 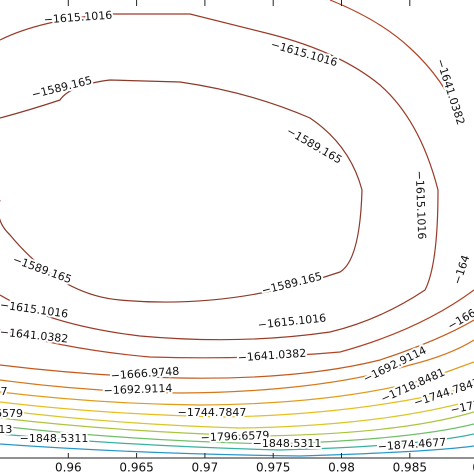 What do you see at coordinates (459, 319) in the screenshot?
I see `contour-label: −166` at bounding box center [459, 319].